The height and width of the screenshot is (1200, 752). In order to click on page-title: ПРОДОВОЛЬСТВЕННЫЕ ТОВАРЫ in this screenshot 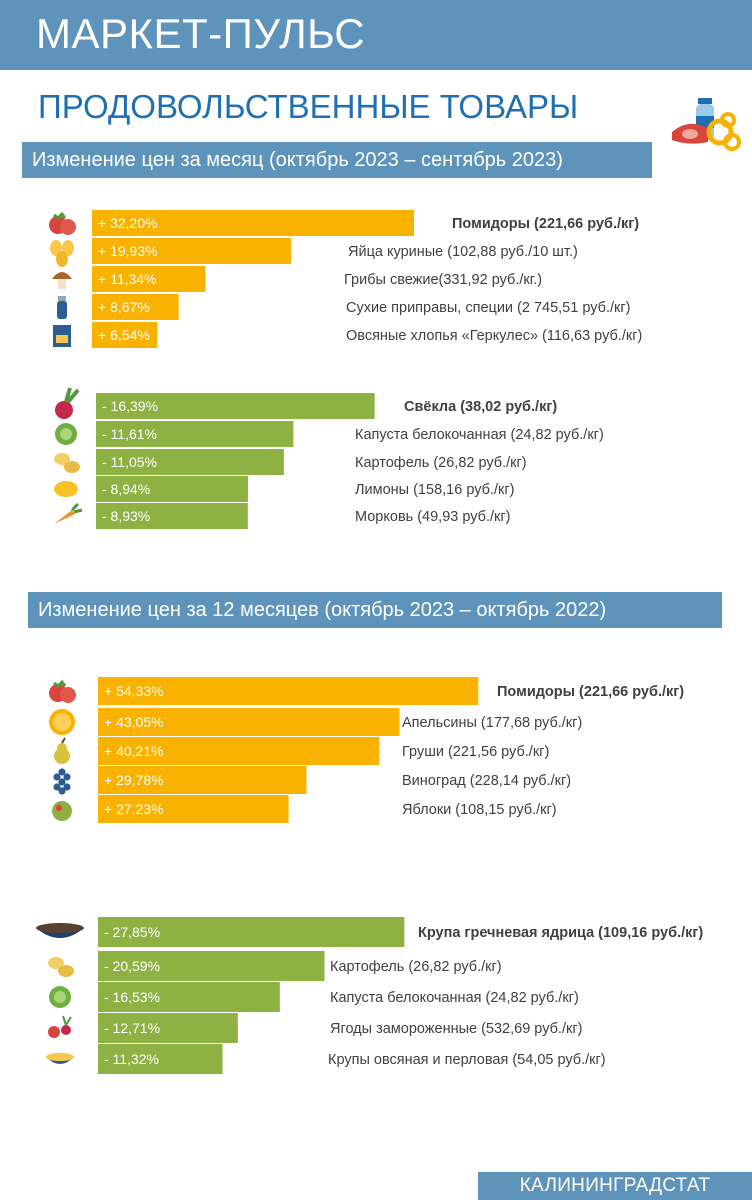, I will do `click(308, 106)`.